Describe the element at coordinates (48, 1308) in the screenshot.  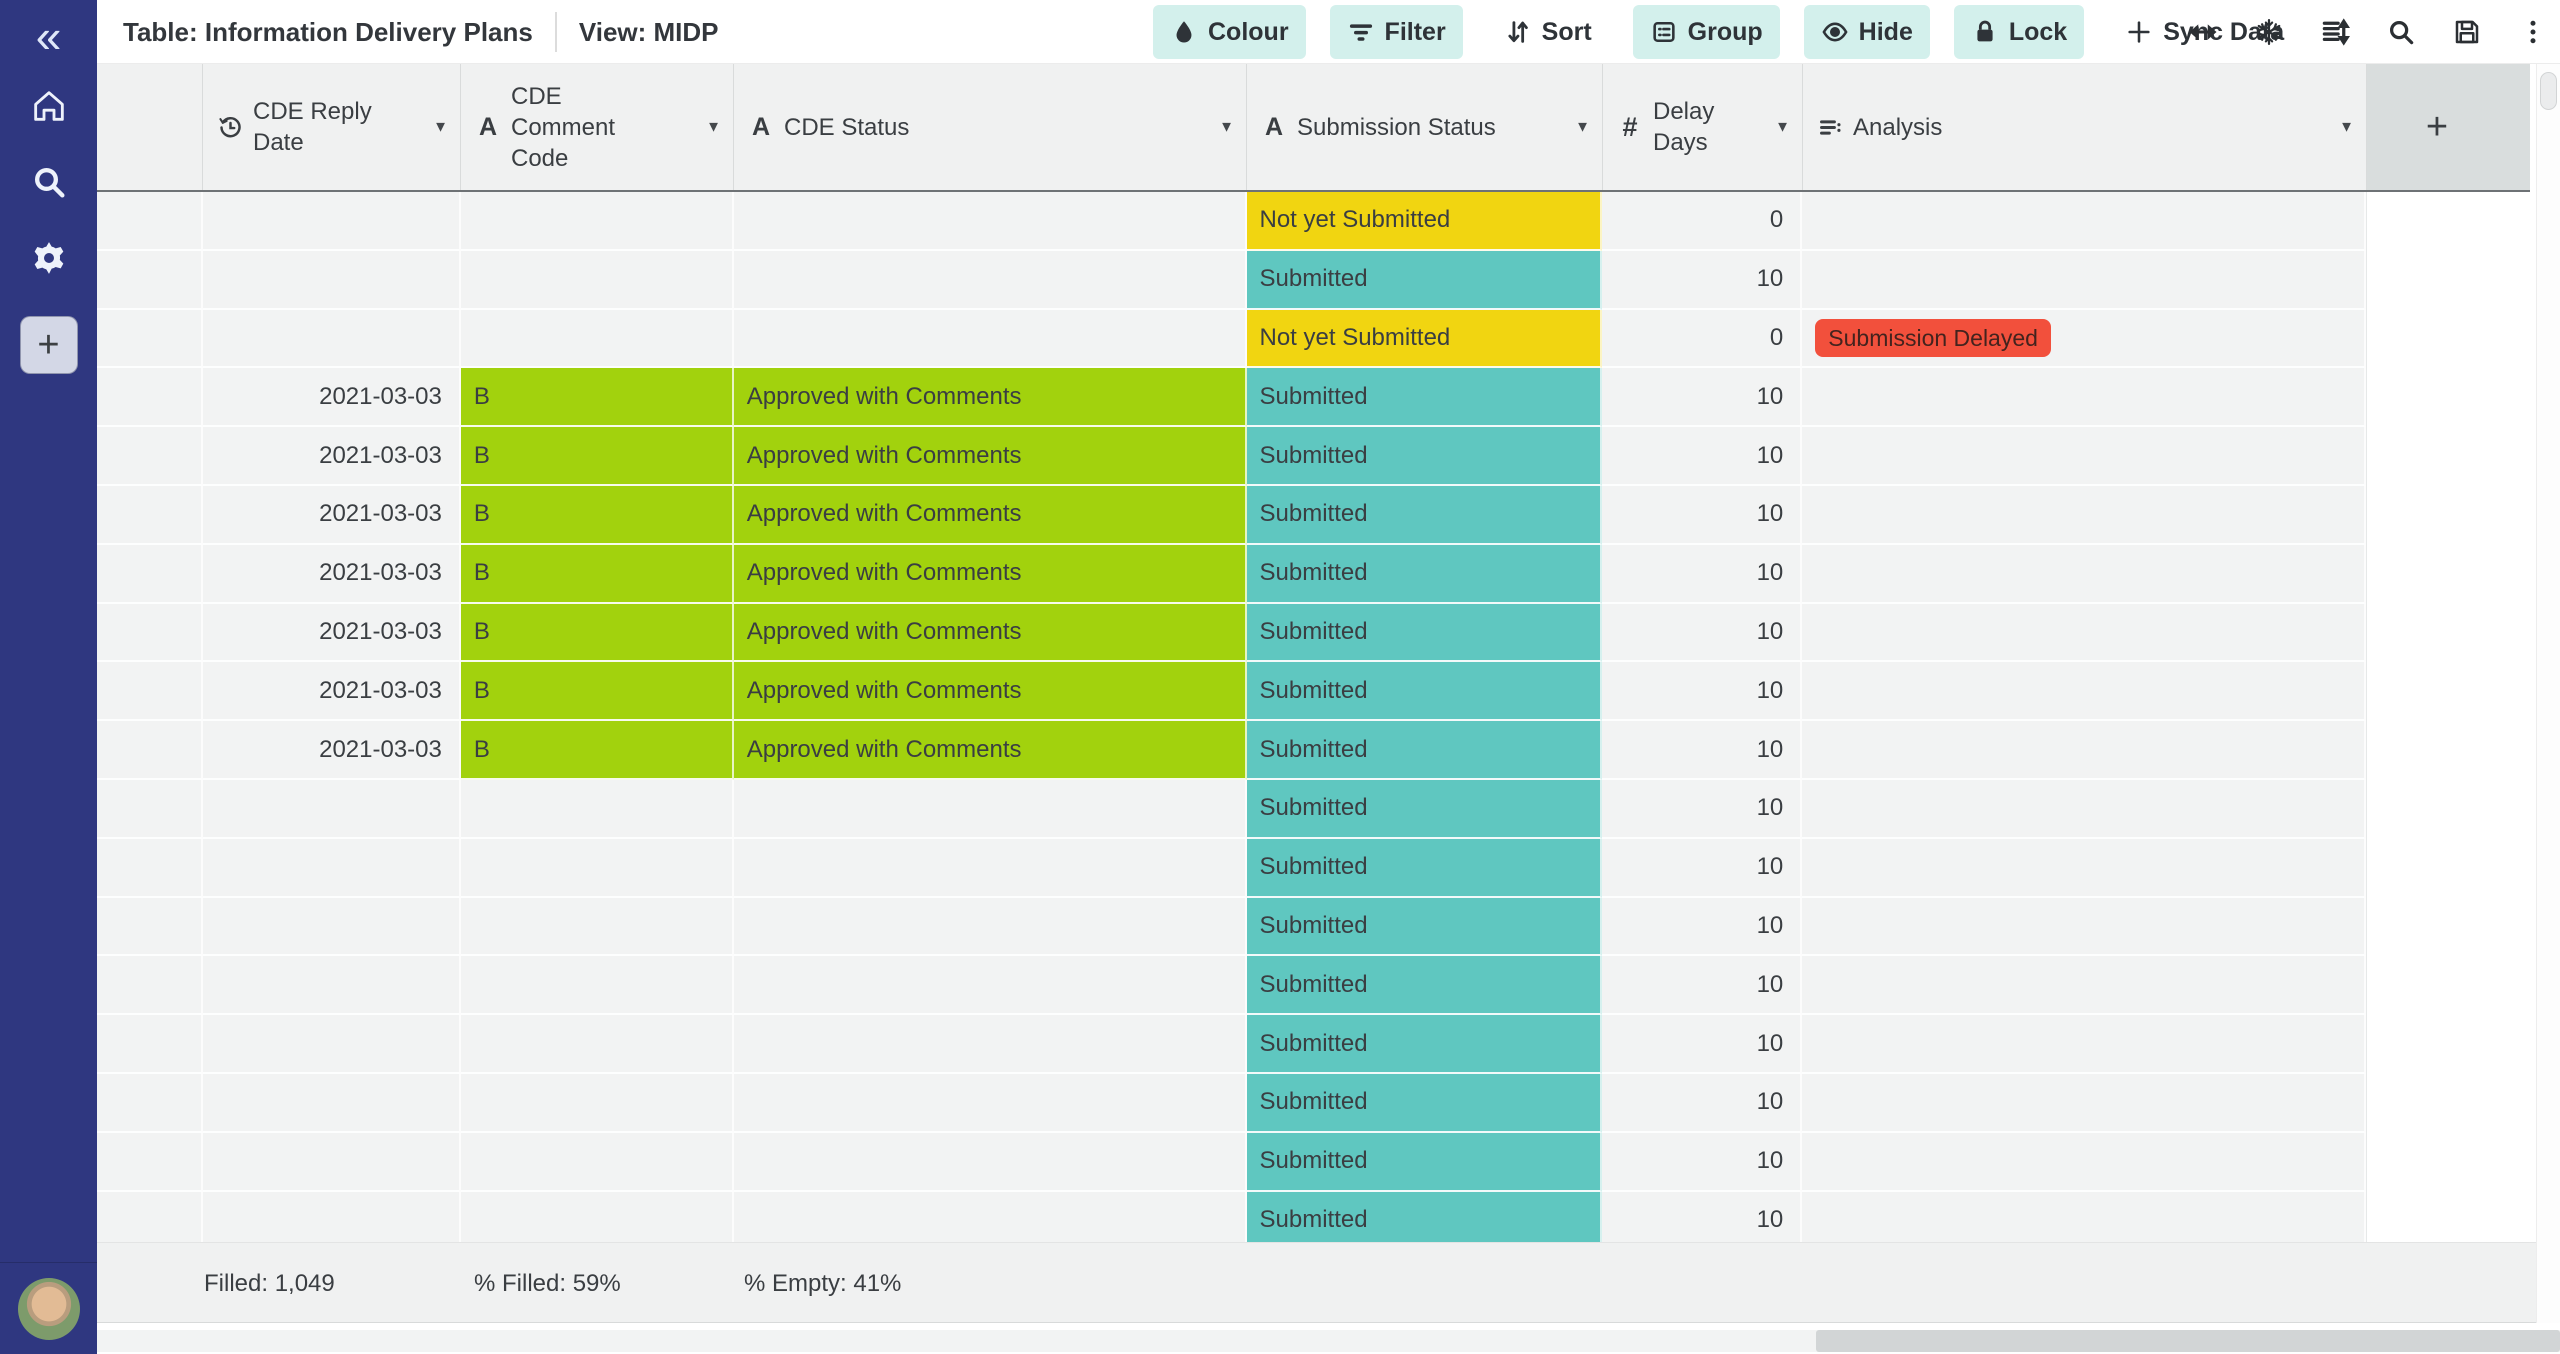
I see `user-avatar` at that location.